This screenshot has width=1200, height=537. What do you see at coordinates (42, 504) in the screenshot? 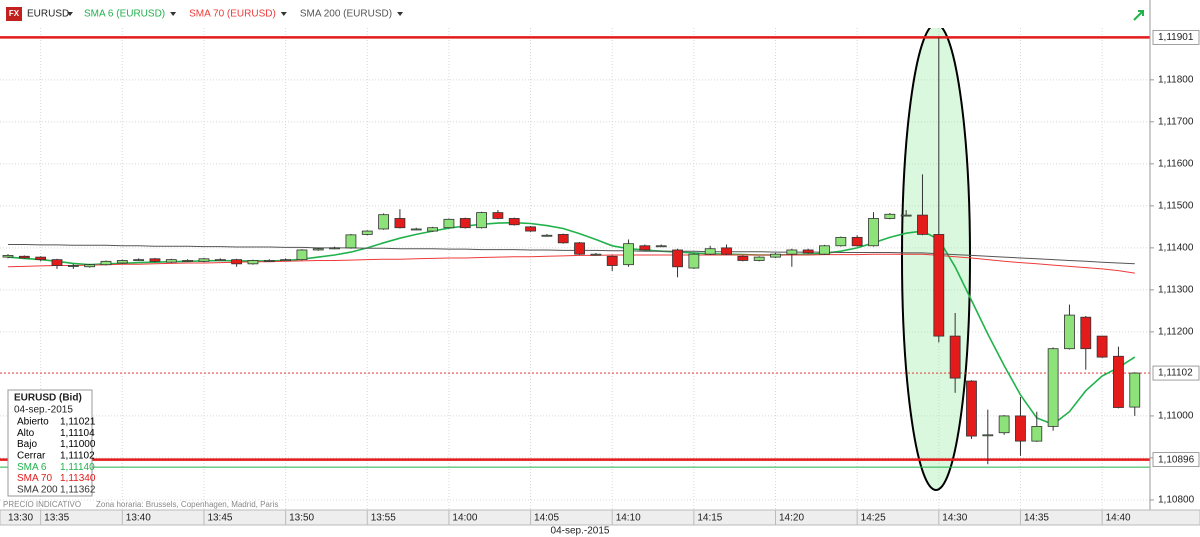
I see `footer-left: PRECIO INDICATIVO` at bounding box center [42, 504].